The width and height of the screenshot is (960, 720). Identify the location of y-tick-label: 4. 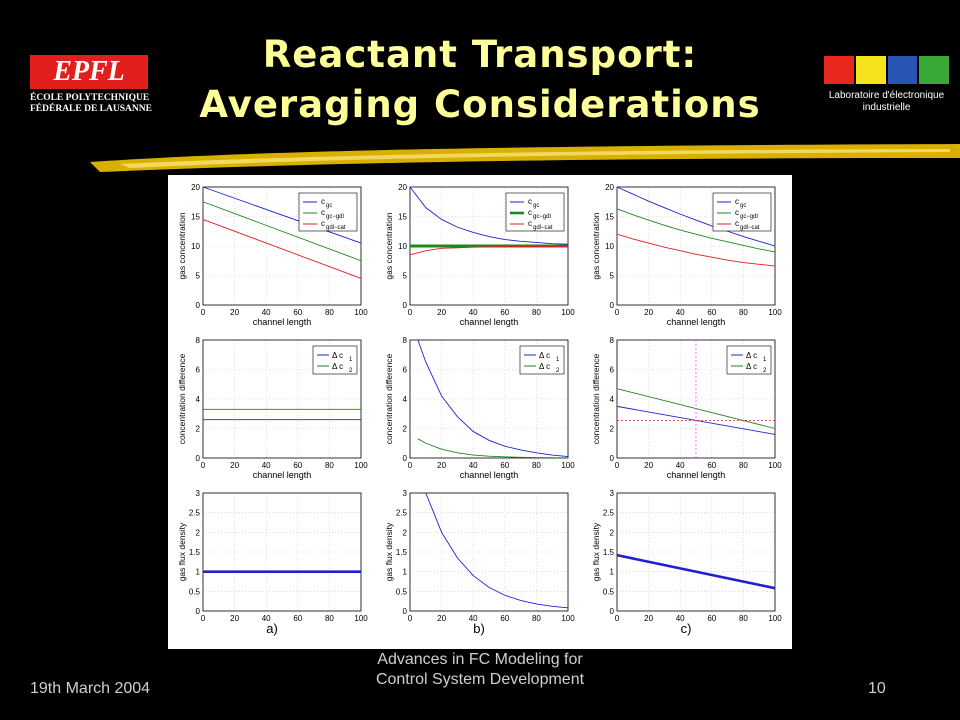
(198, 399).